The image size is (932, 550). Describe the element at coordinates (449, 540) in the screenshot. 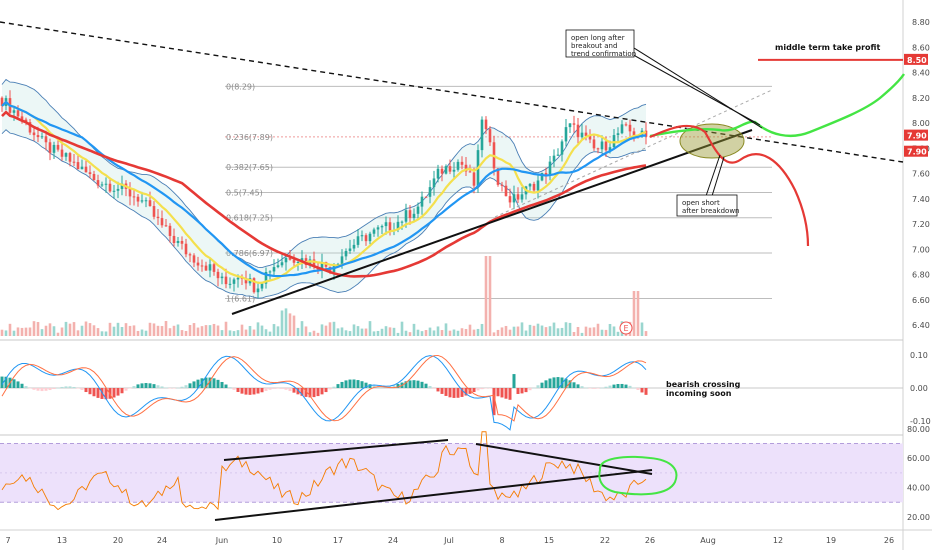

I see `time-axis: 7 13 20 24 Jun 10 17 24 Jul 8 15 22 26 Aug 12 19 26` at that location.